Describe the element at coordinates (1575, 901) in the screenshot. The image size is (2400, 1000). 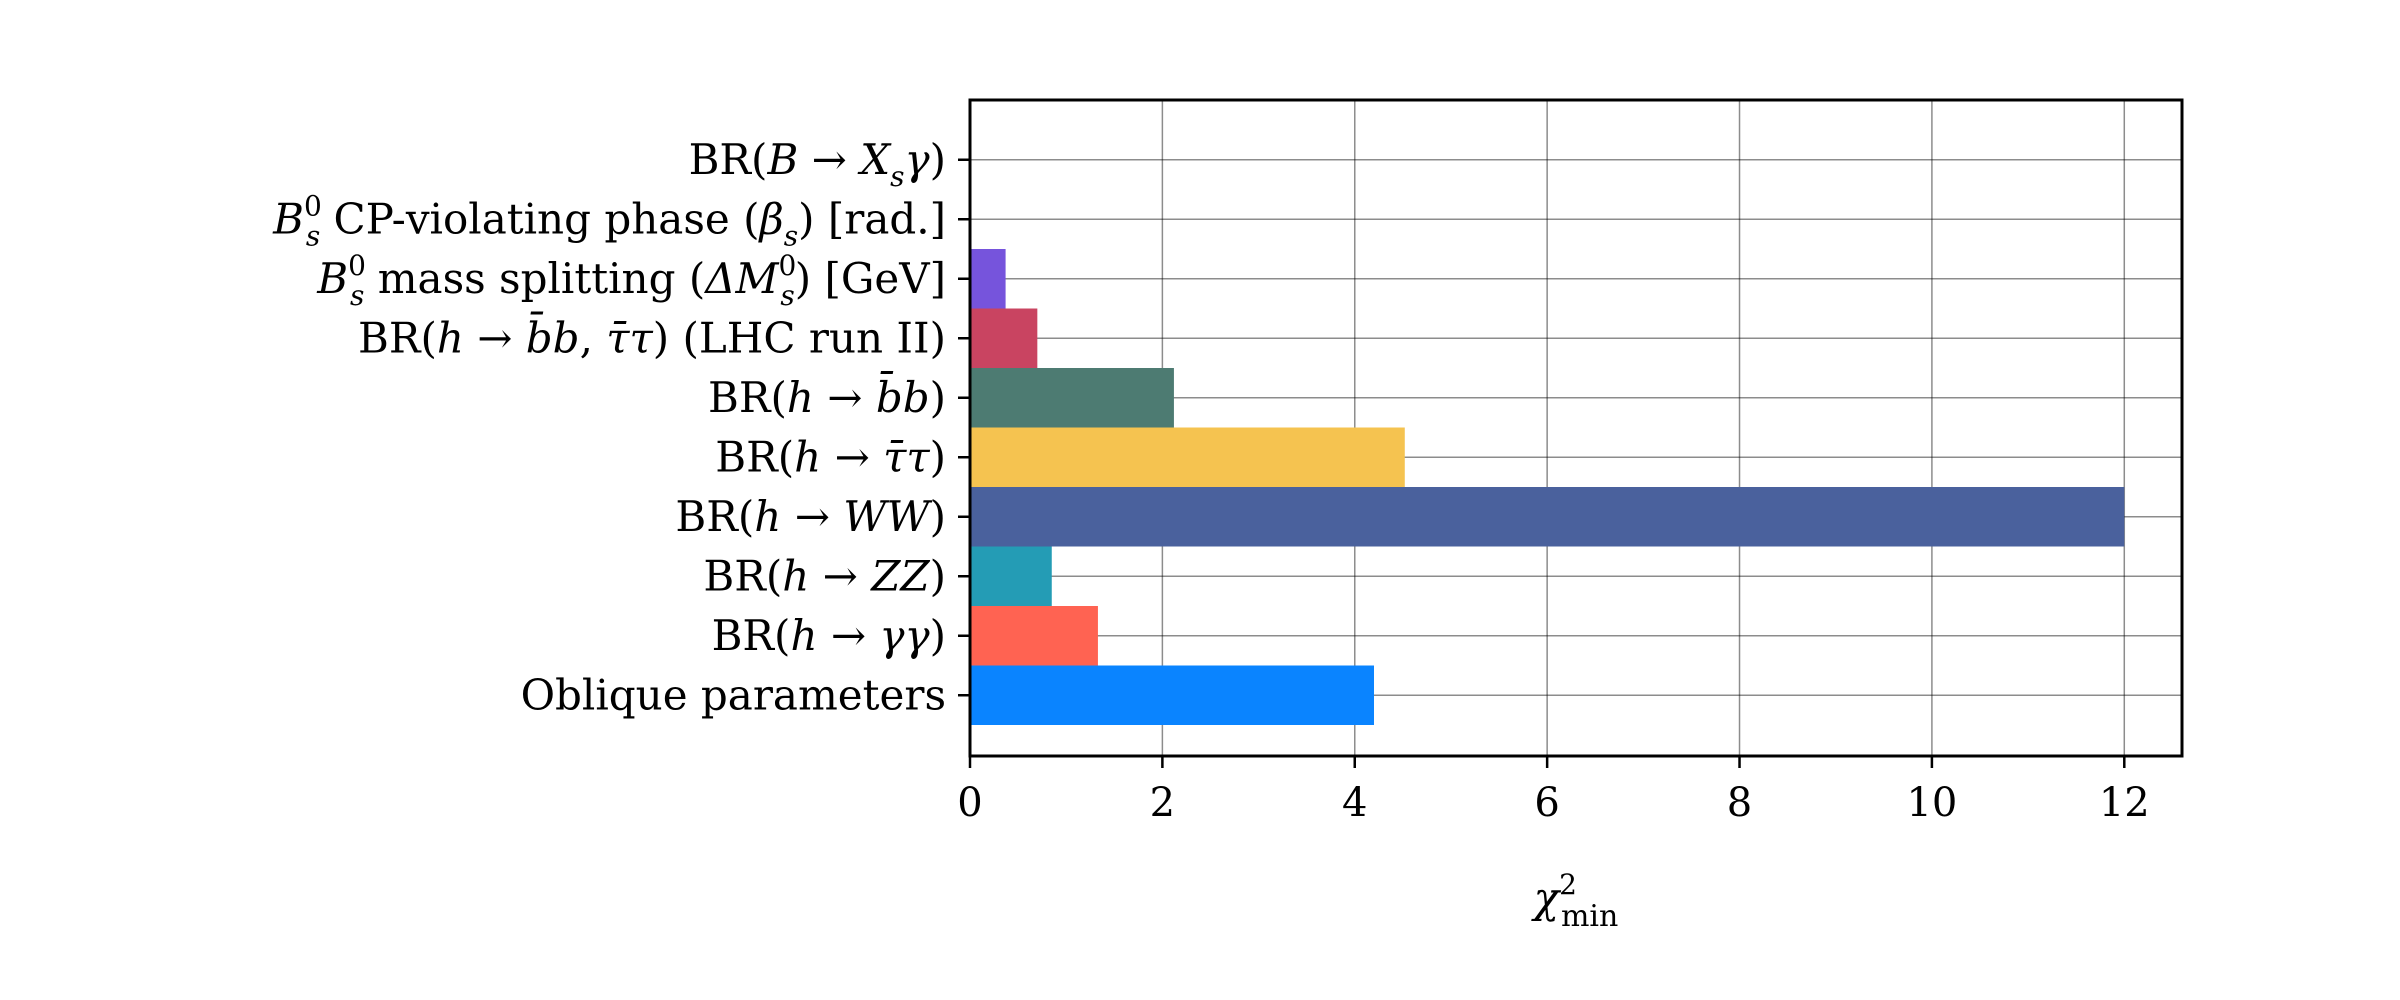
I see `x-axis-label: χ2 min` at that location.